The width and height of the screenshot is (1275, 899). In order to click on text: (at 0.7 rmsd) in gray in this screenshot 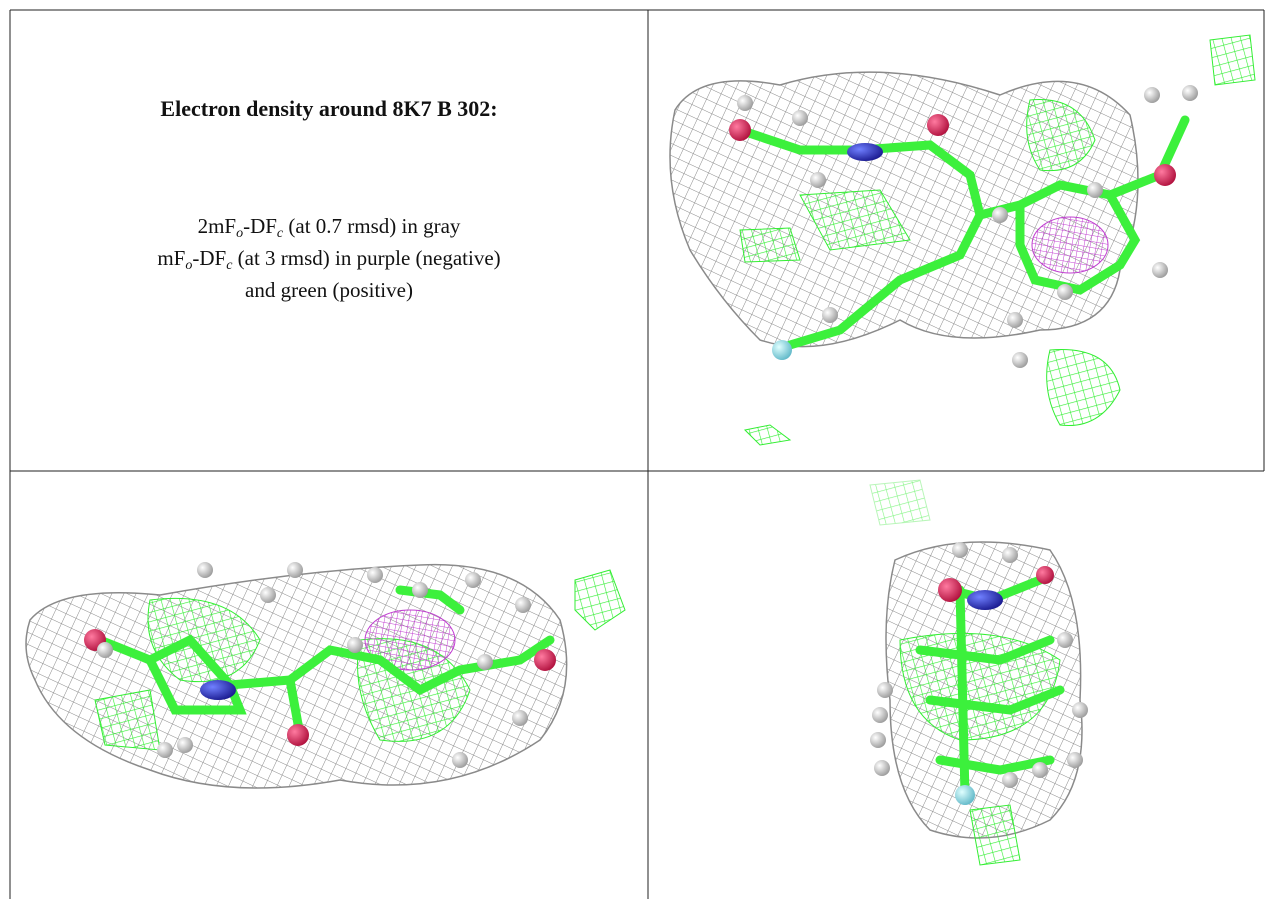, I will do `click(372, 226)`.